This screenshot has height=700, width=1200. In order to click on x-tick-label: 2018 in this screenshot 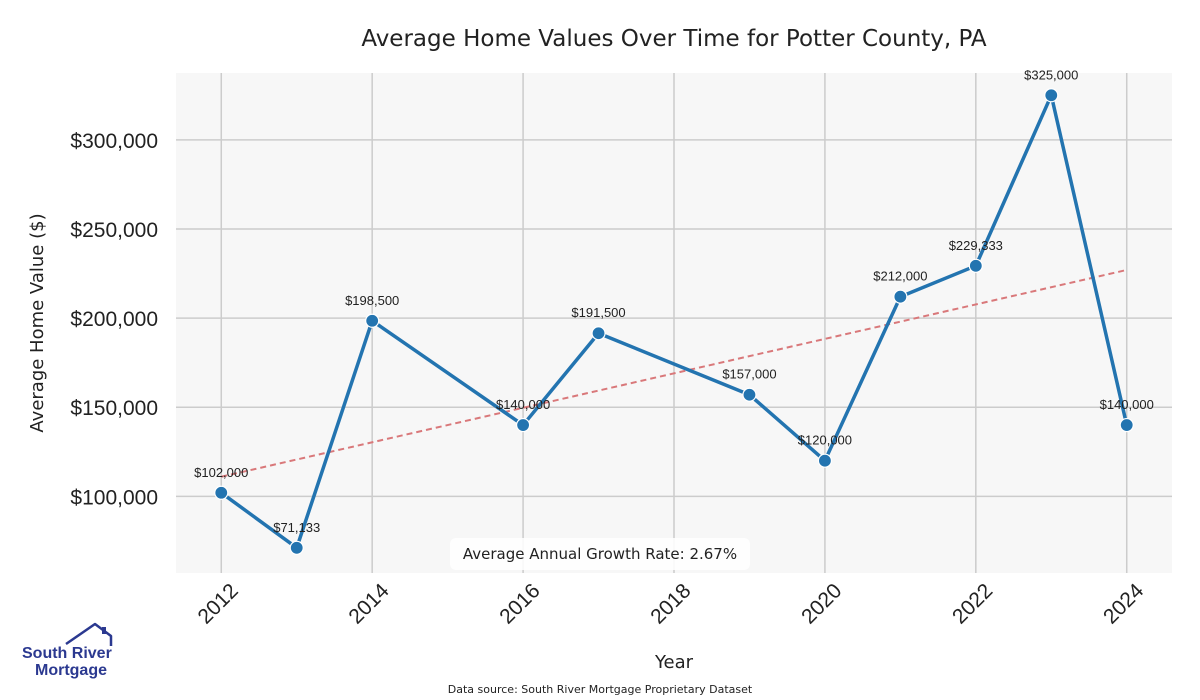, I will do `click(670, 603)`.